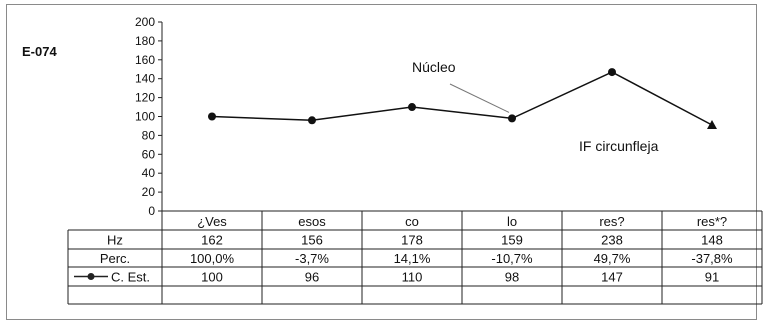 The image size is (763, 324). Describe the element at coordinates (479, 98) in the screenshot. I see `annotation-pointer` at that location.